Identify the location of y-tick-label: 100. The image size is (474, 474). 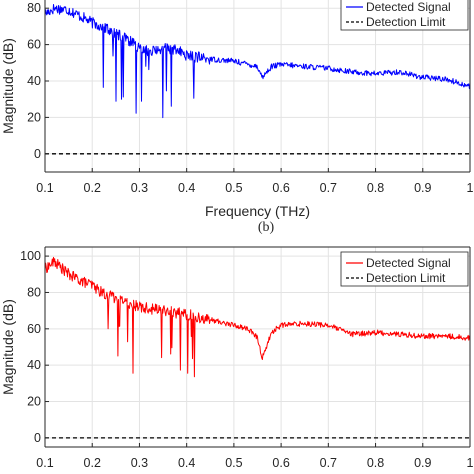
(30, 256).